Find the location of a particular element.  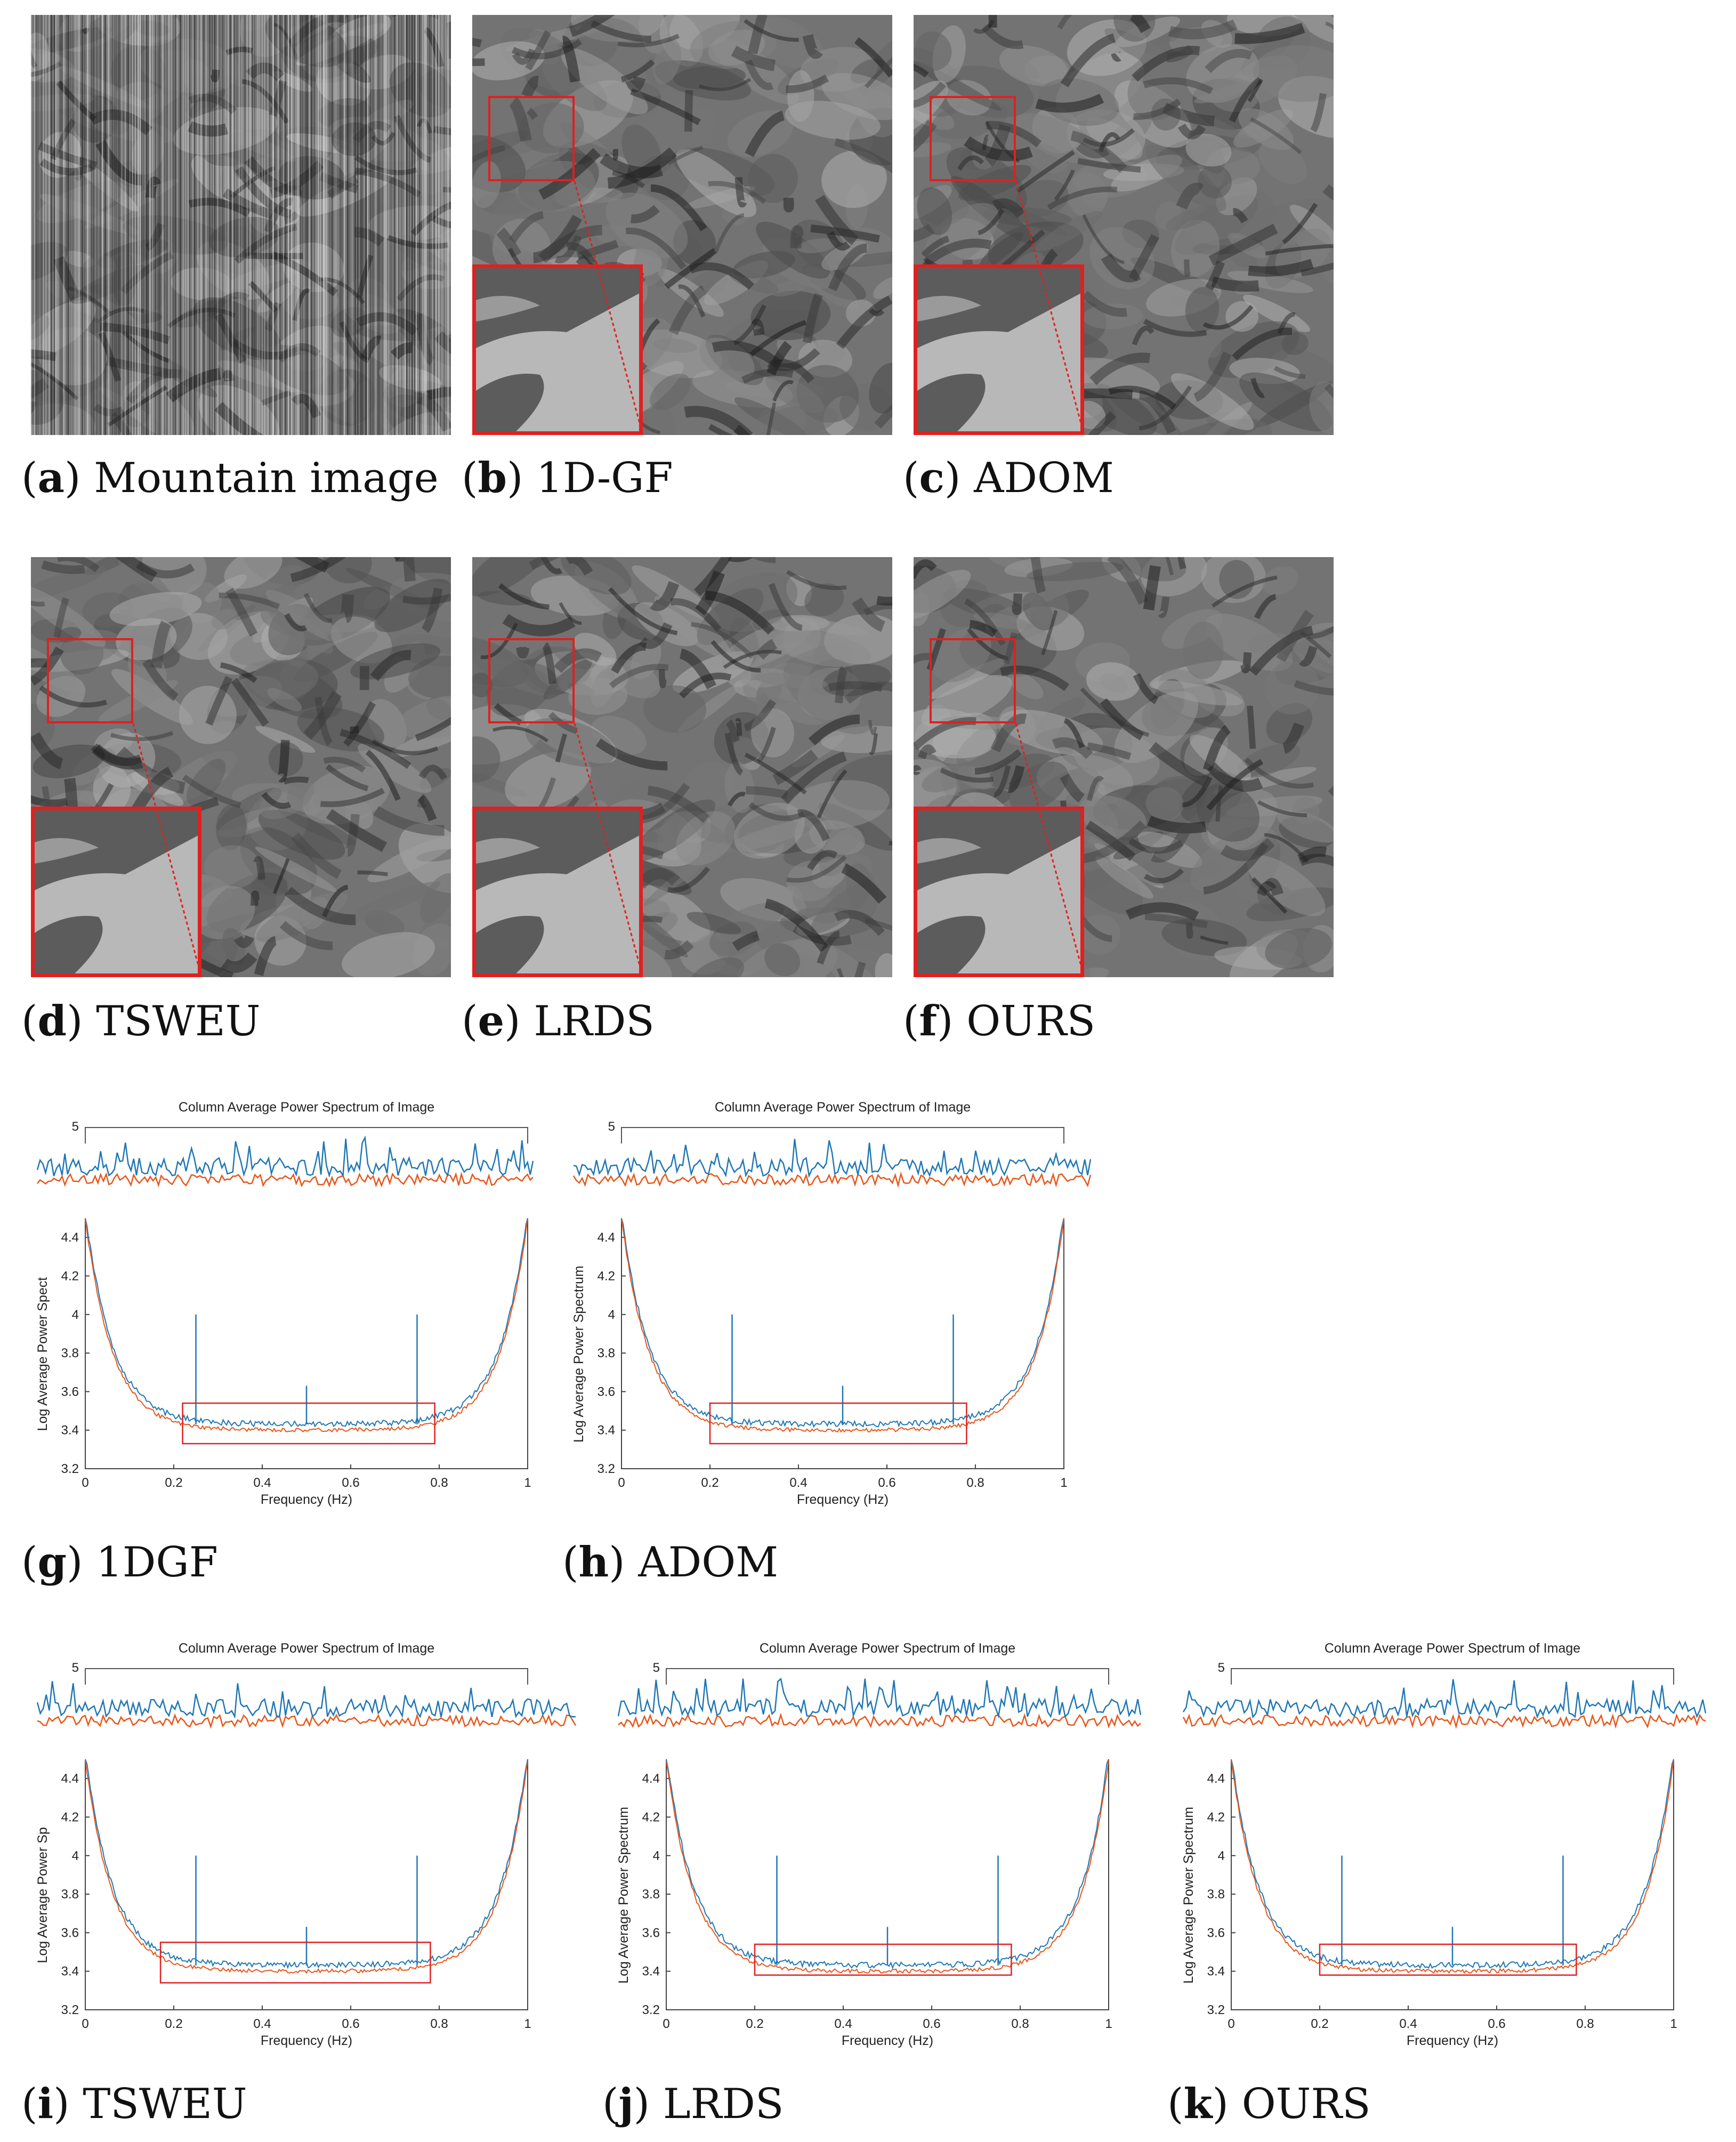

result-image-adom is located at coordinates (1124, 225).